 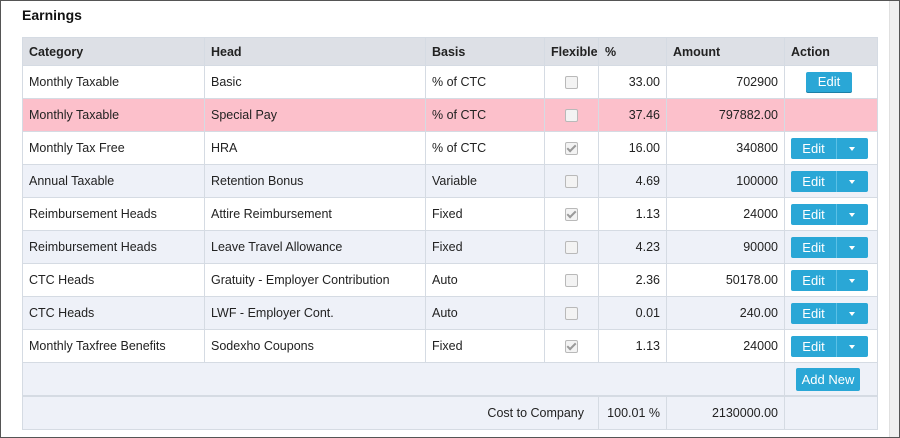 What do you see at coordinates (485, 313) in the screenshot?
I see `basis-cell: Auto` at bounding box center [485, 313].